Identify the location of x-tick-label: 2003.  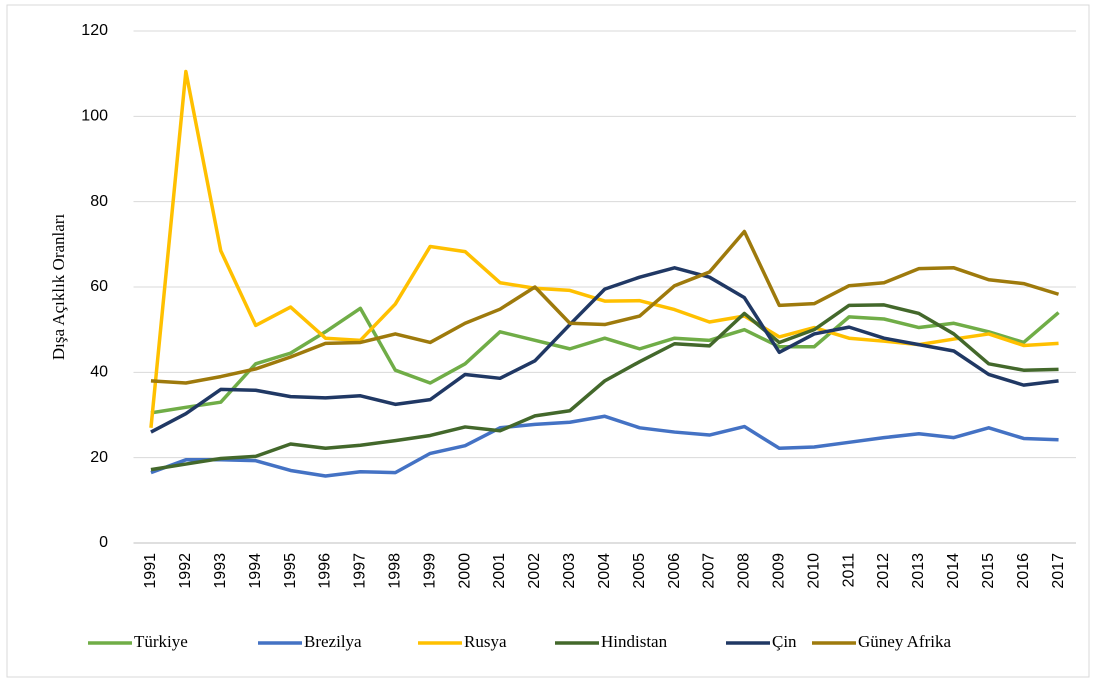
(569, 571).